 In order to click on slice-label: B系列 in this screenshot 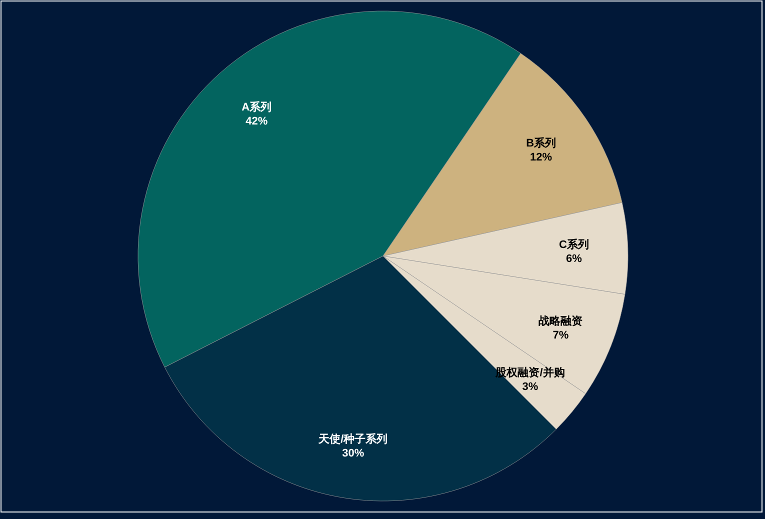, I will do `click(541, 143)`.